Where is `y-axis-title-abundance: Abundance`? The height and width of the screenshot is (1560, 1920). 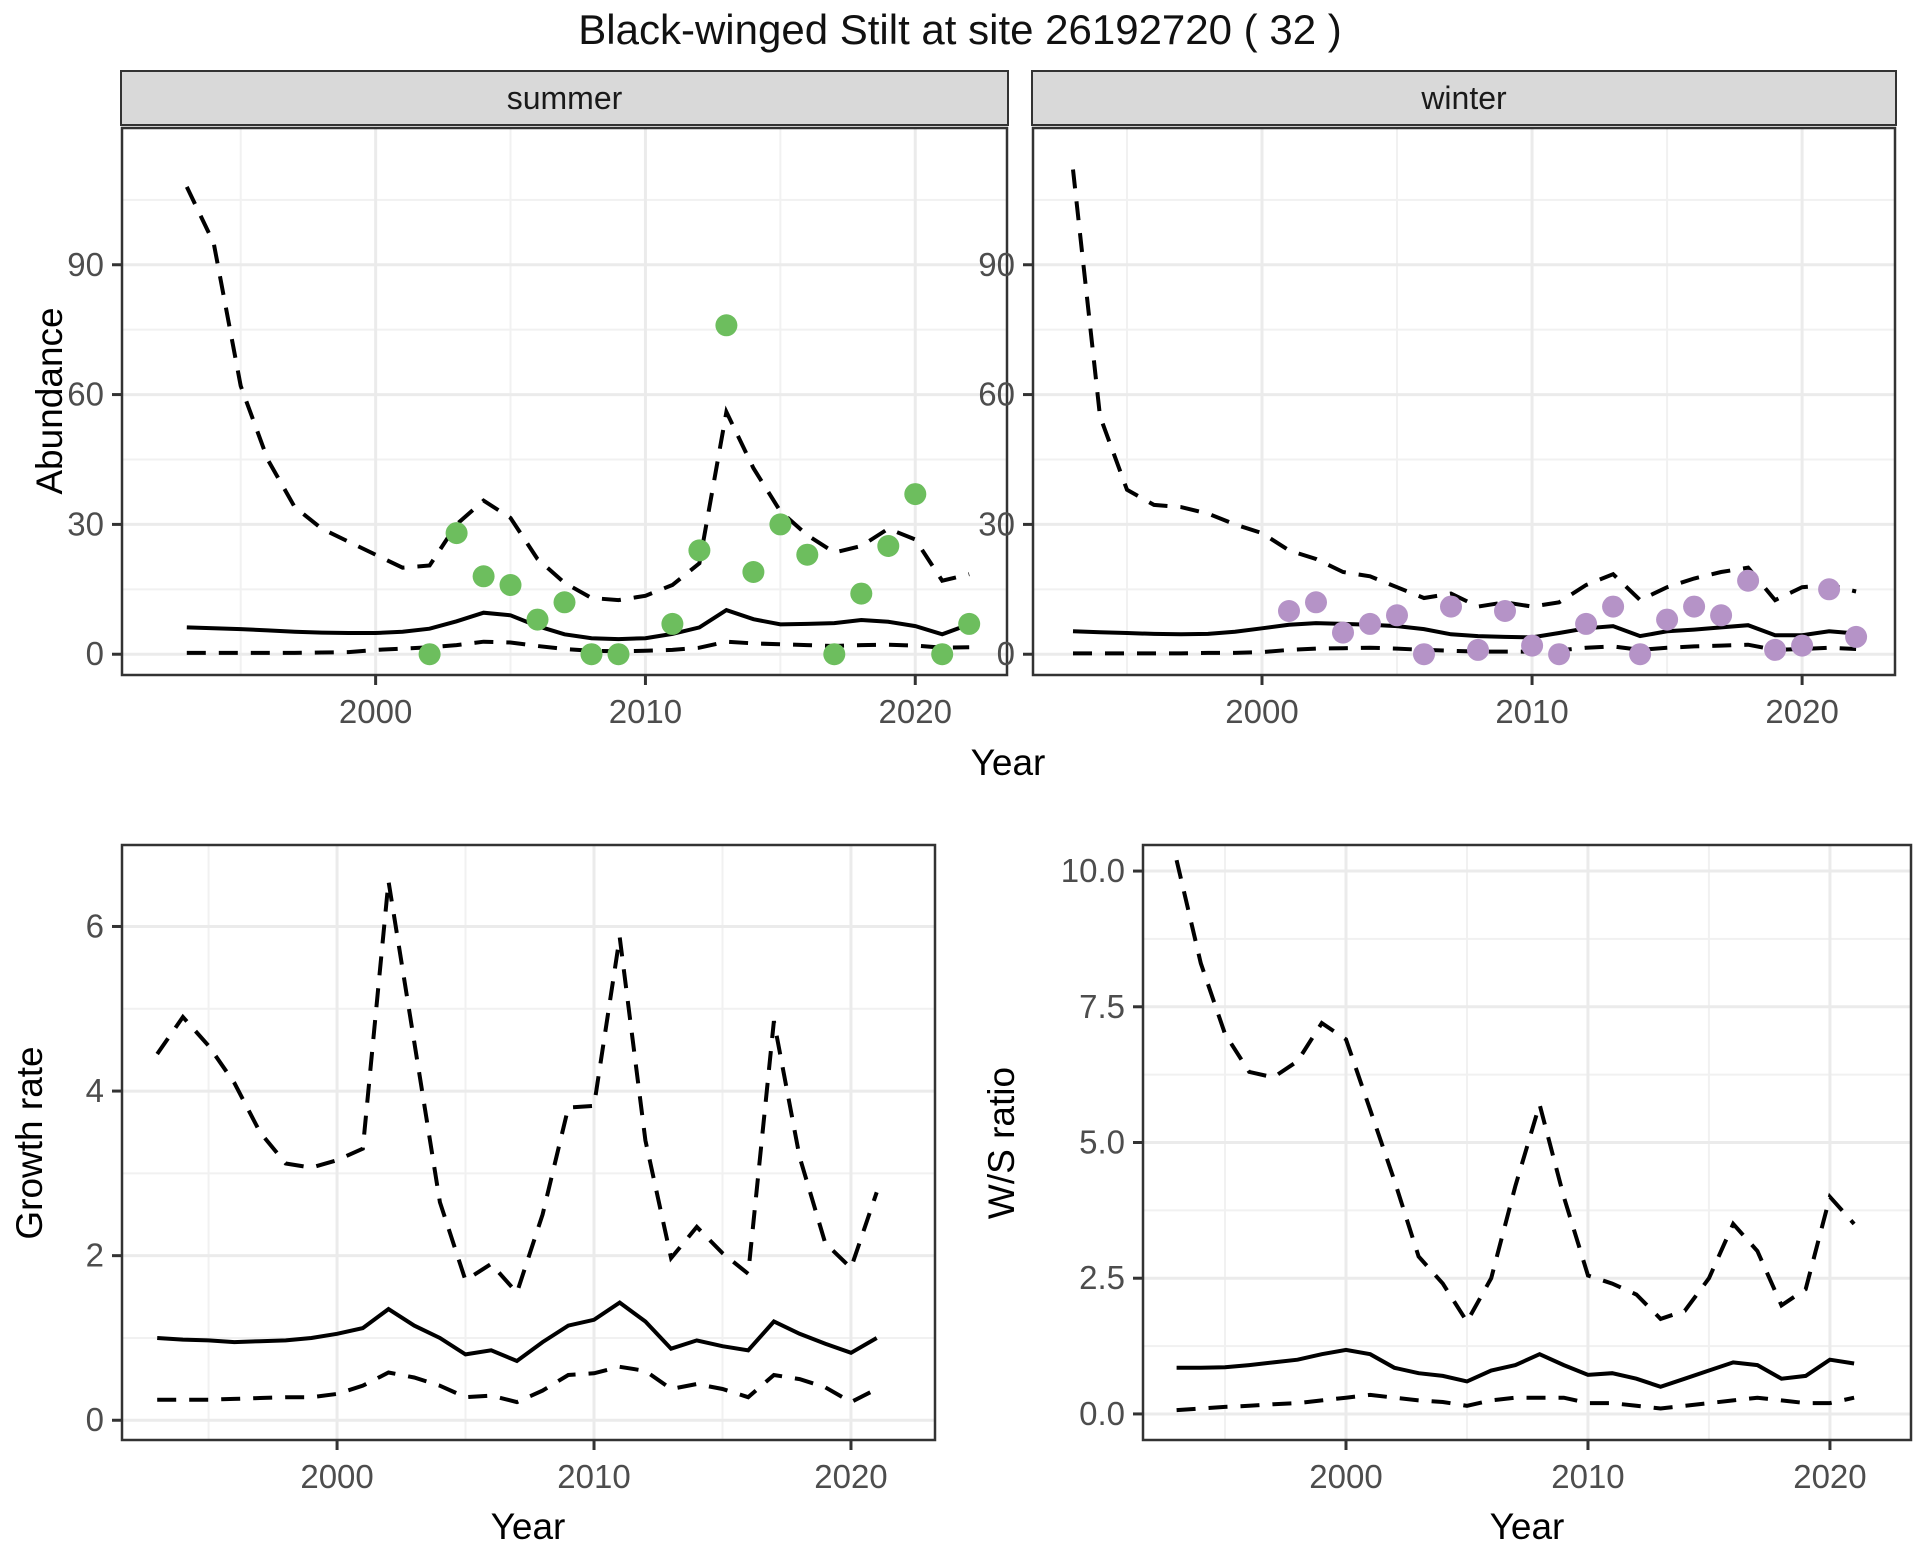
y-axis-title-abundance: Abundance is located at coordinates (49, 401).